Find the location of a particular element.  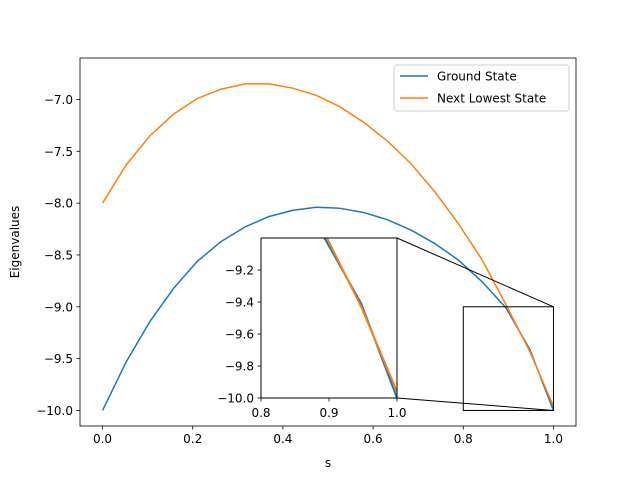

y-axis-label: Eigenvalues is located at coordinates (15, 242).